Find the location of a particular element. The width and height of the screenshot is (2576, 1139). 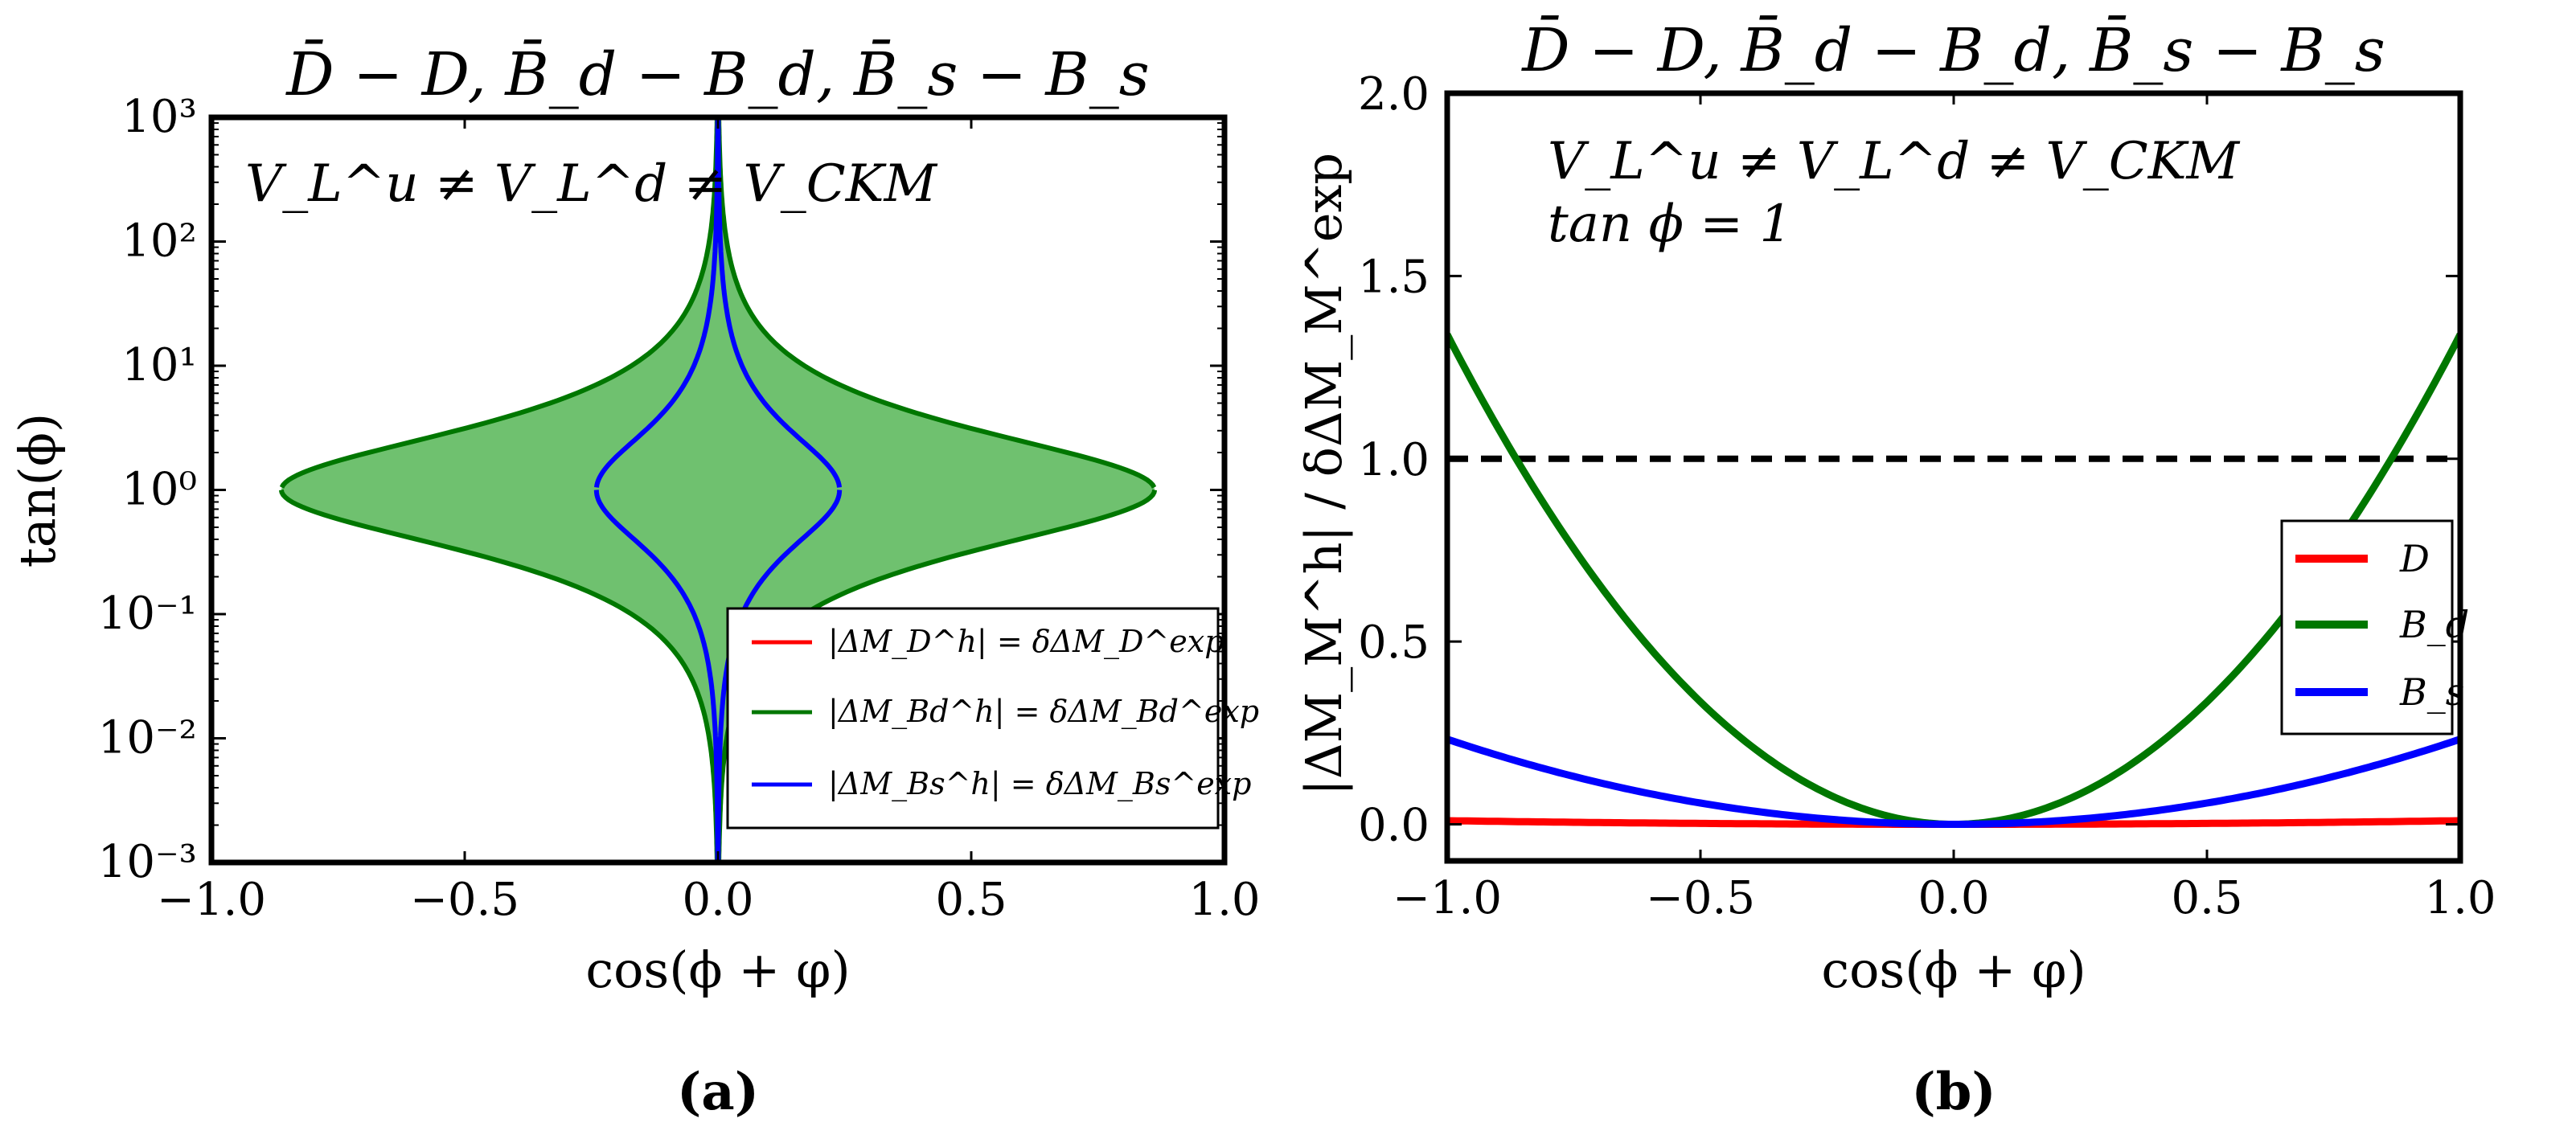

legend-label-d: |ΔM_D^h| = δΔM_D^exp is located at coordinates (1026, 642).